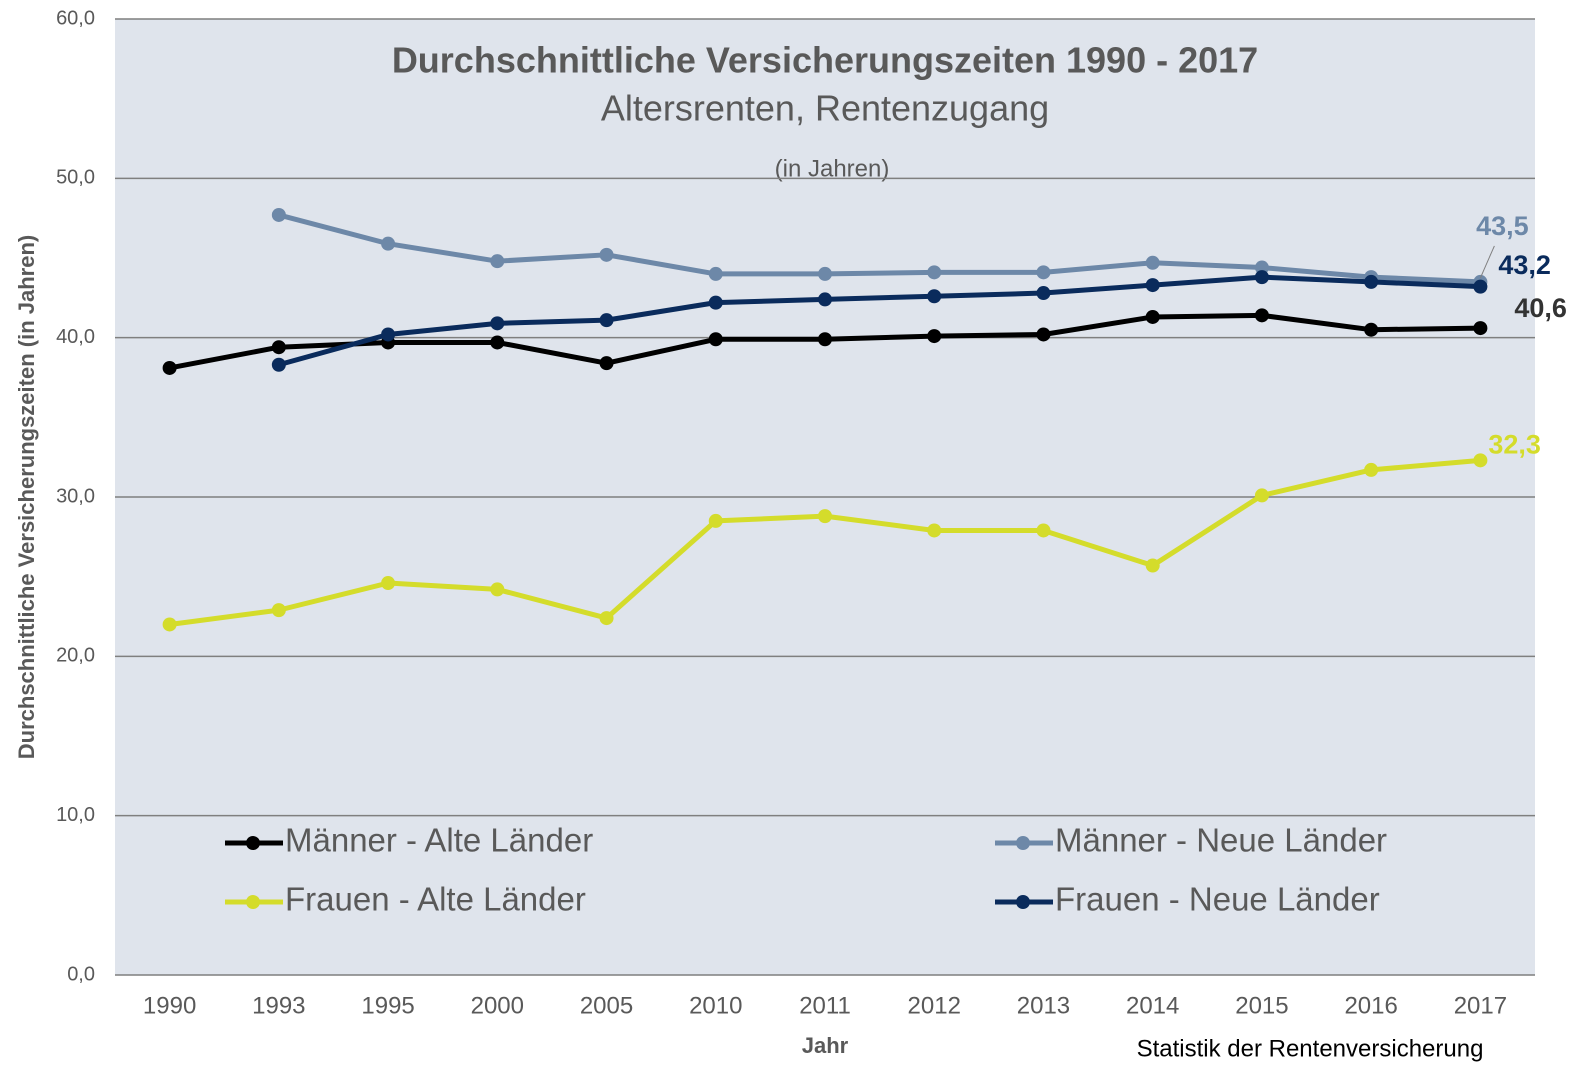 Image resolution: width=1585 pixels, height=1078 pixels. What do you see at coordinates (1261, 1005) in the screenshot?
I see `x-tick-label: 2015` at bounding box center [1261, 1005].